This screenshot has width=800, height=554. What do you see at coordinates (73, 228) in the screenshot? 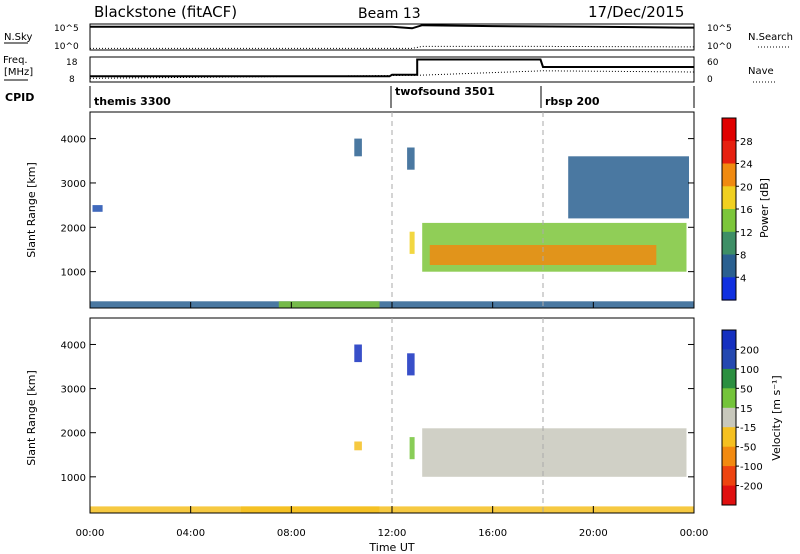
I see `power-y-tick-label-1: 2000` at bounding box center [73, 228].